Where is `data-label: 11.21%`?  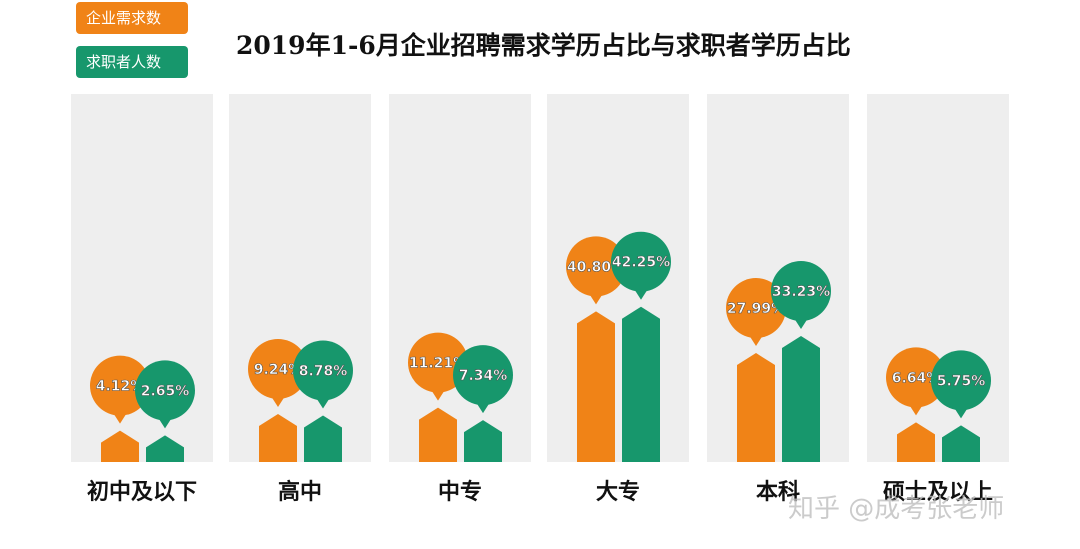 data-label: 11.21% is located at coordinates (438, 364).